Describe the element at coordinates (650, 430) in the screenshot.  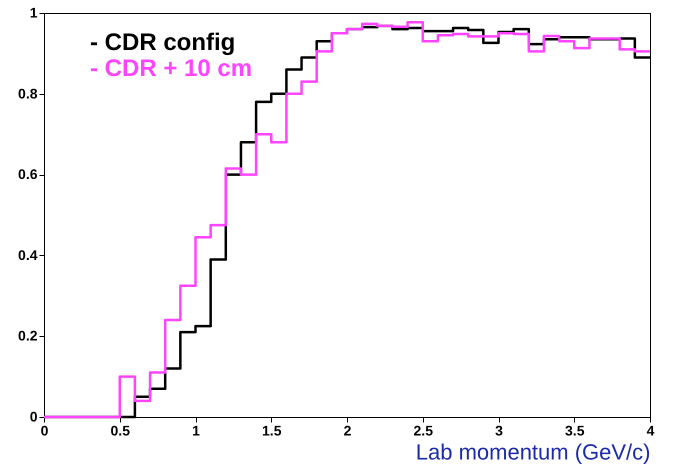
I see `x-tick-label: 4` at that location.